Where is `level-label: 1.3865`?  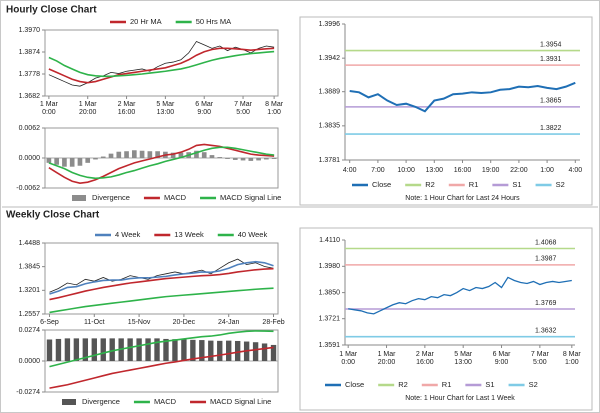
level-label: 1.3865 is located at coordinates (551, 101).